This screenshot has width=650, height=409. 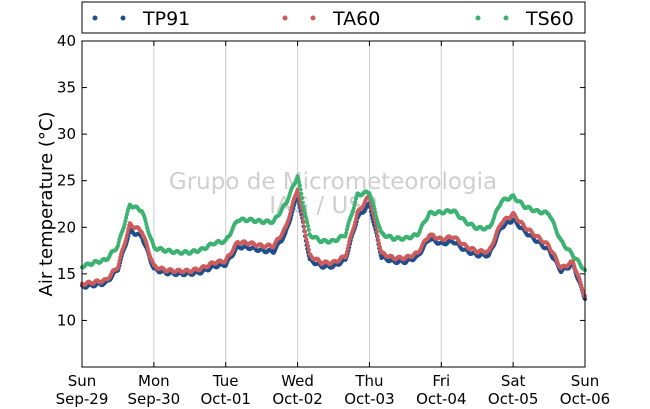 I want to click on legend-frame, so click(x=333, y=17).